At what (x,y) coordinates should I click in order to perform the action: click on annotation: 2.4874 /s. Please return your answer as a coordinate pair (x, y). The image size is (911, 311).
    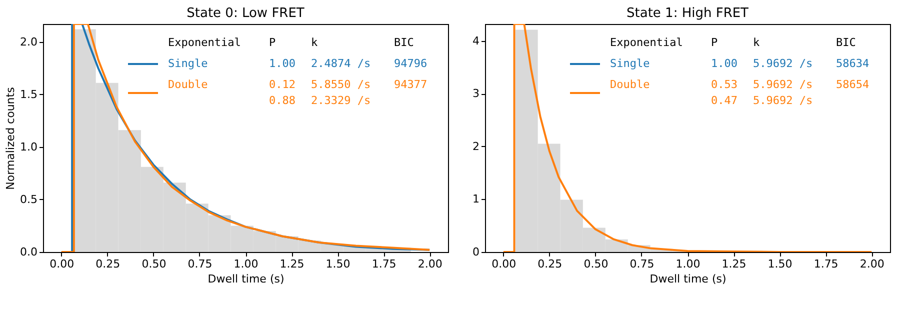
    Looking at the image, I should click on (341, 63).